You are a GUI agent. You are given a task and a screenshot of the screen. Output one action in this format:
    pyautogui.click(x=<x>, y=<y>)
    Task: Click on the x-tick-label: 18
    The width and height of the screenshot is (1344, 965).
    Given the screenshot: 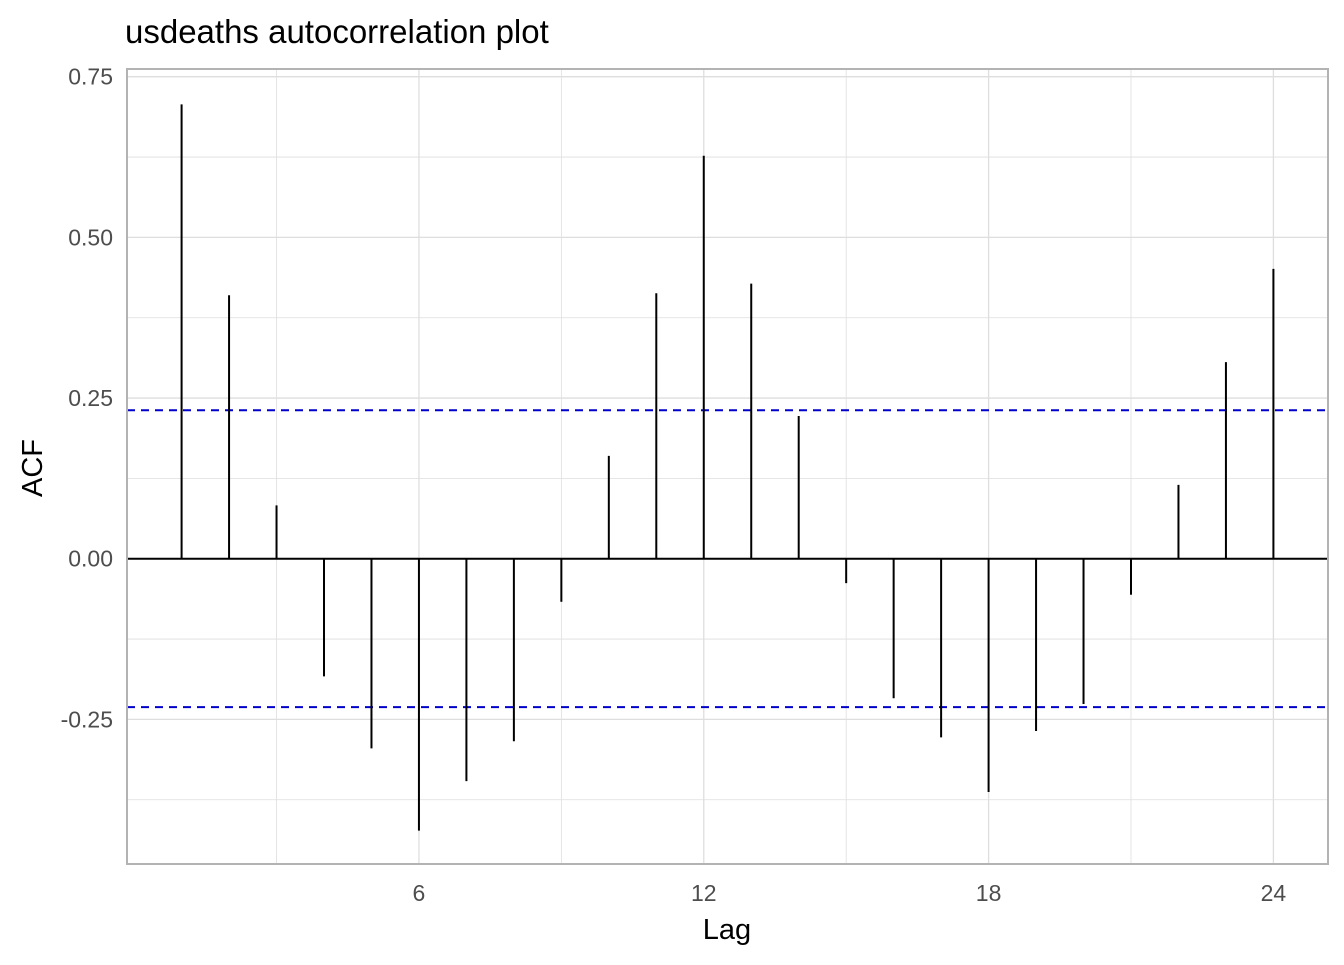 What is the action you would take?
    pyautogui.click(x=989, y=893)
    